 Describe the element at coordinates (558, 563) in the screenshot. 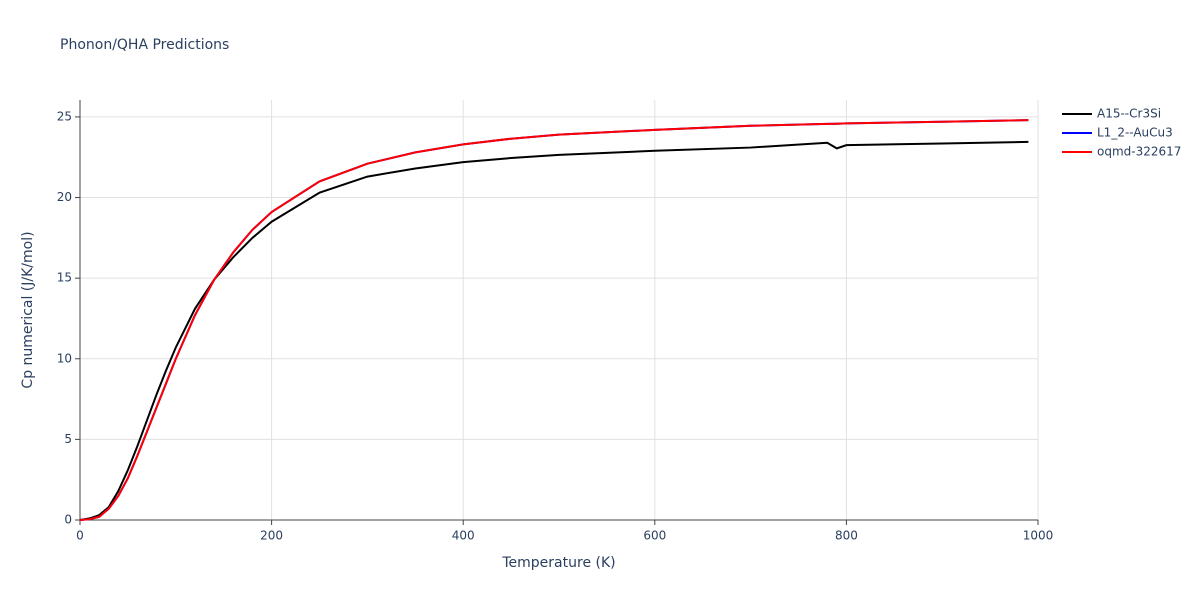

I see `x-axis-title: Temperature (K)` at that location.